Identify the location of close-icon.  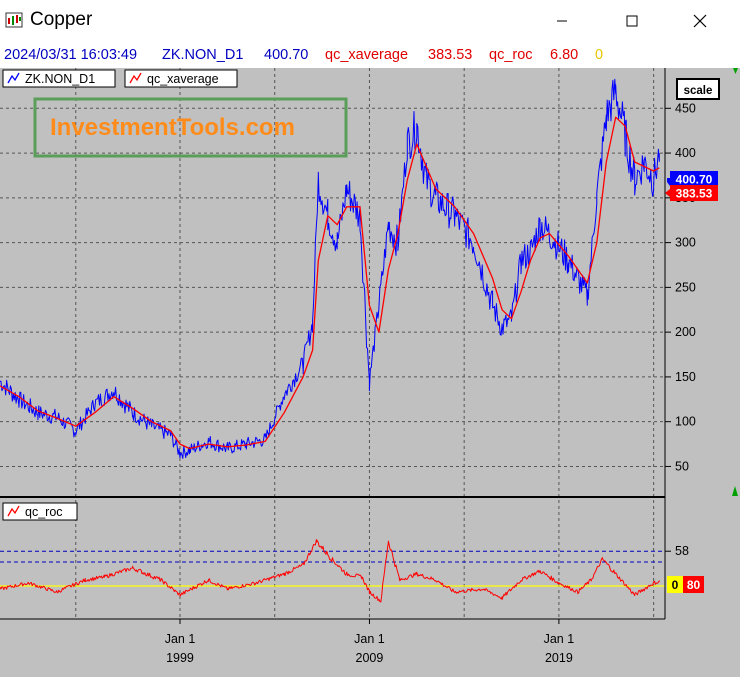
(700, 21).